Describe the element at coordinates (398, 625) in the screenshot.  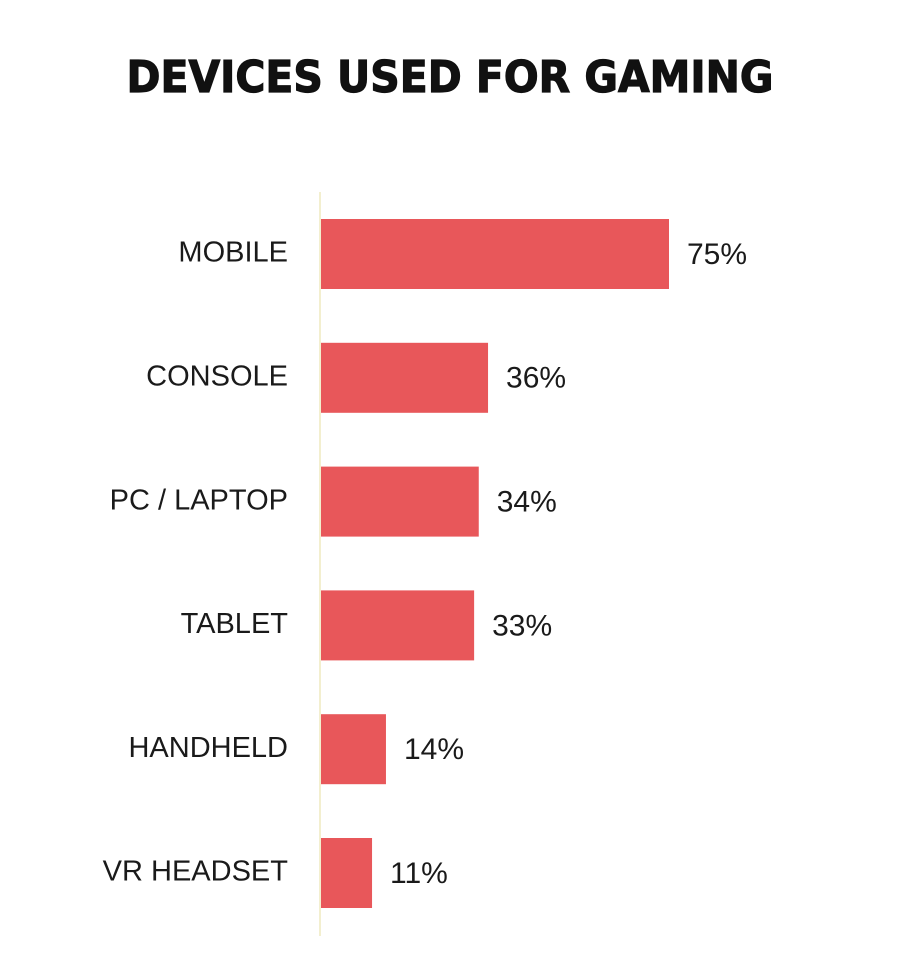
I see `bar-tablet` at that location.